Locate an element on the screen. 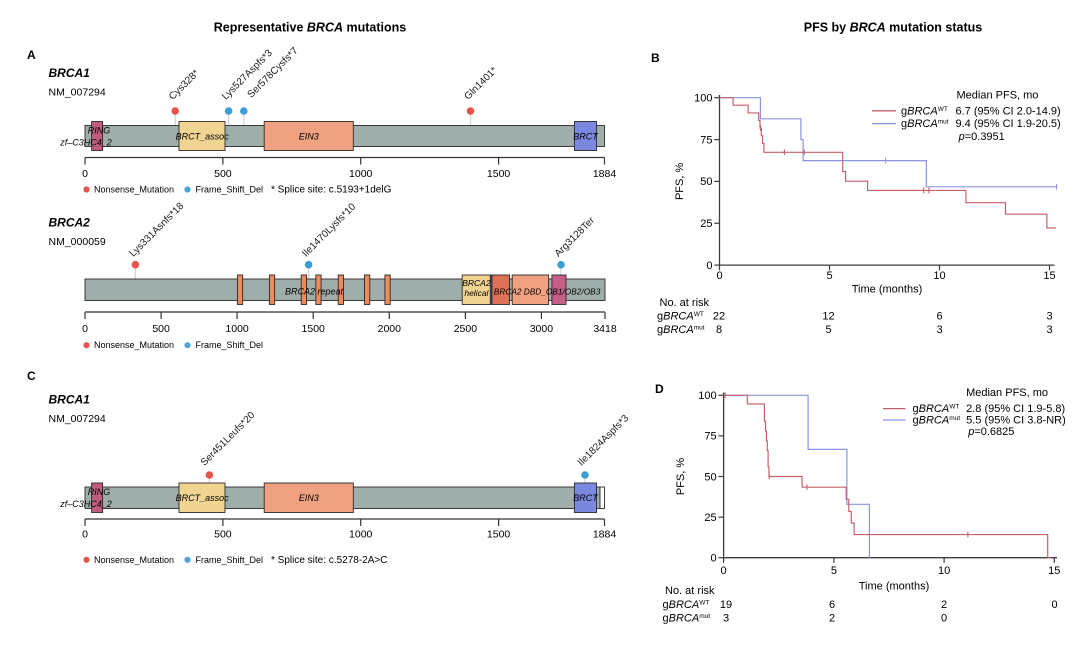  svg-text: BRCT_assoc is located at coordinates (203, 498).